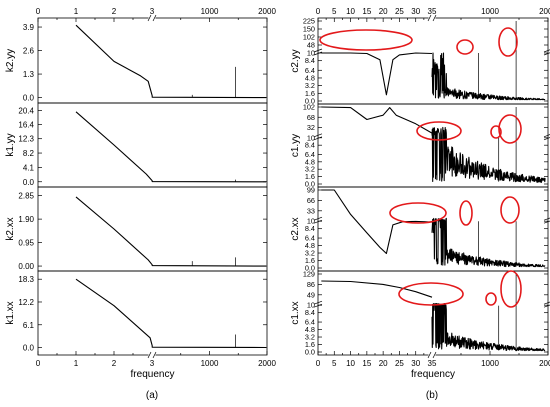 This screenshot has width=550, height=407. I want to click on y-tick-label: 48, so click(311, 45).